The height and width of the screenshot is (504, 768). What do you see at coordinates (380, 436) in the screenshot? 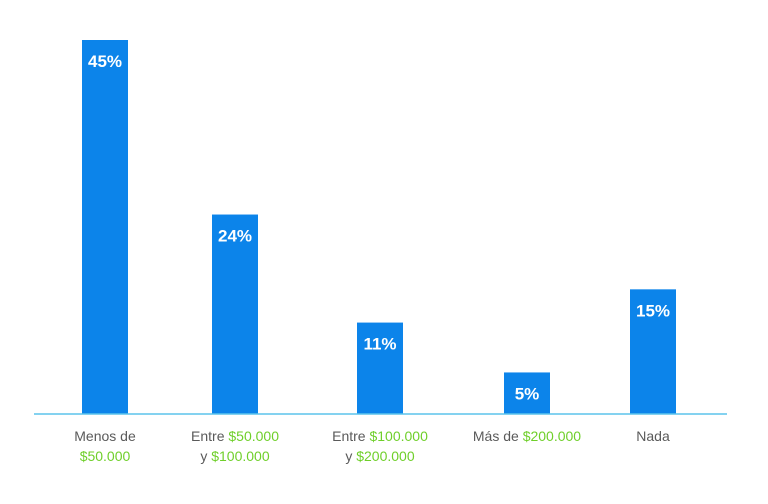
I see `category-label-3-line-1: Entre $100.000` at bounding box center [380, 436].